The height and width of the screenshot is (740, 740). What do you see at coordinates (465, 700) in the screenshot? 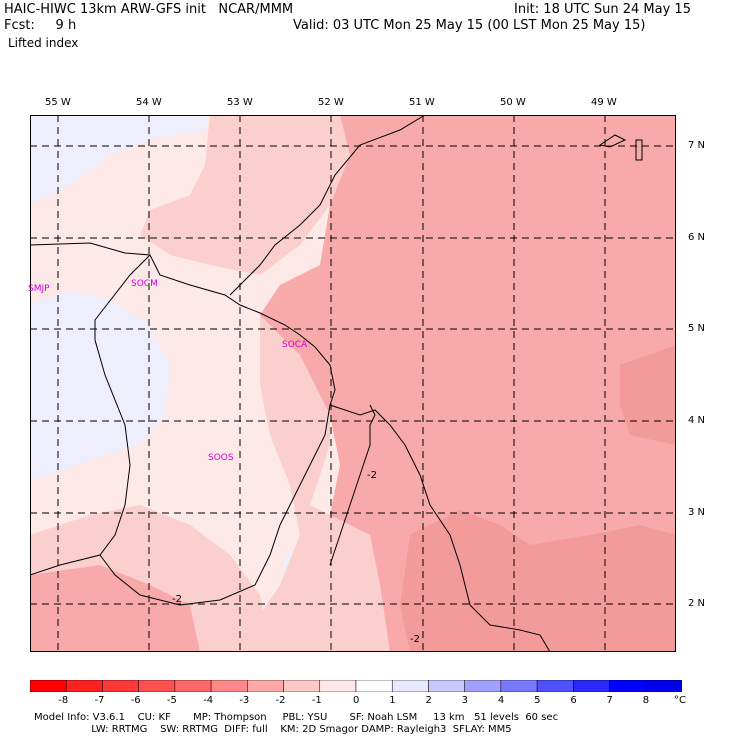
I see `colorbar-tick-label: 3` at bounding box center [465, 700].